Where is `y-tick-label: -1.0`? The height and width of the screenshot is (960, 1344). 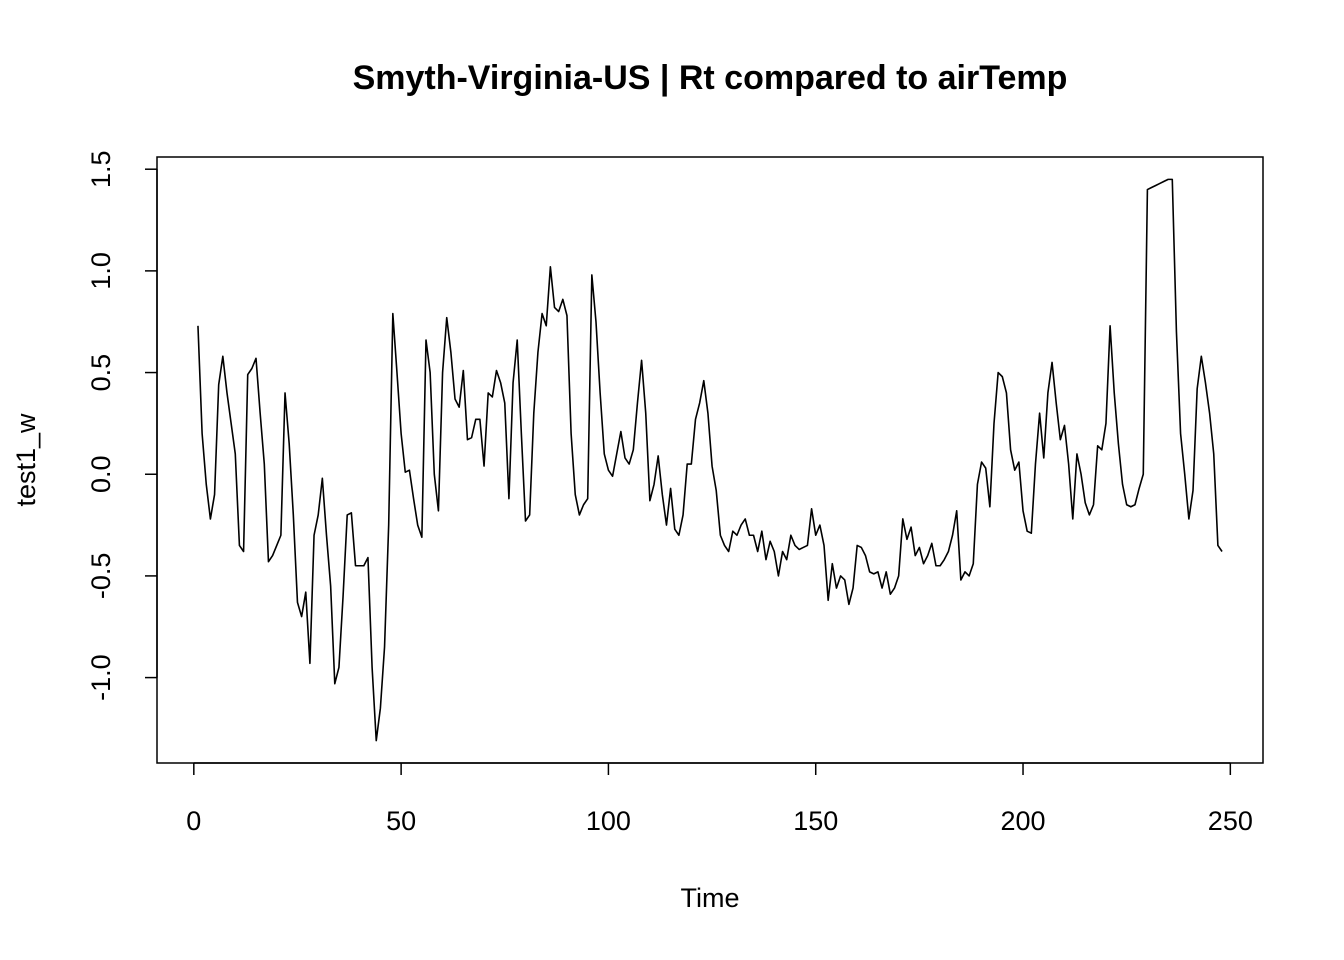 y-tick-label: -1.0 is located at coordinates (101, 677).